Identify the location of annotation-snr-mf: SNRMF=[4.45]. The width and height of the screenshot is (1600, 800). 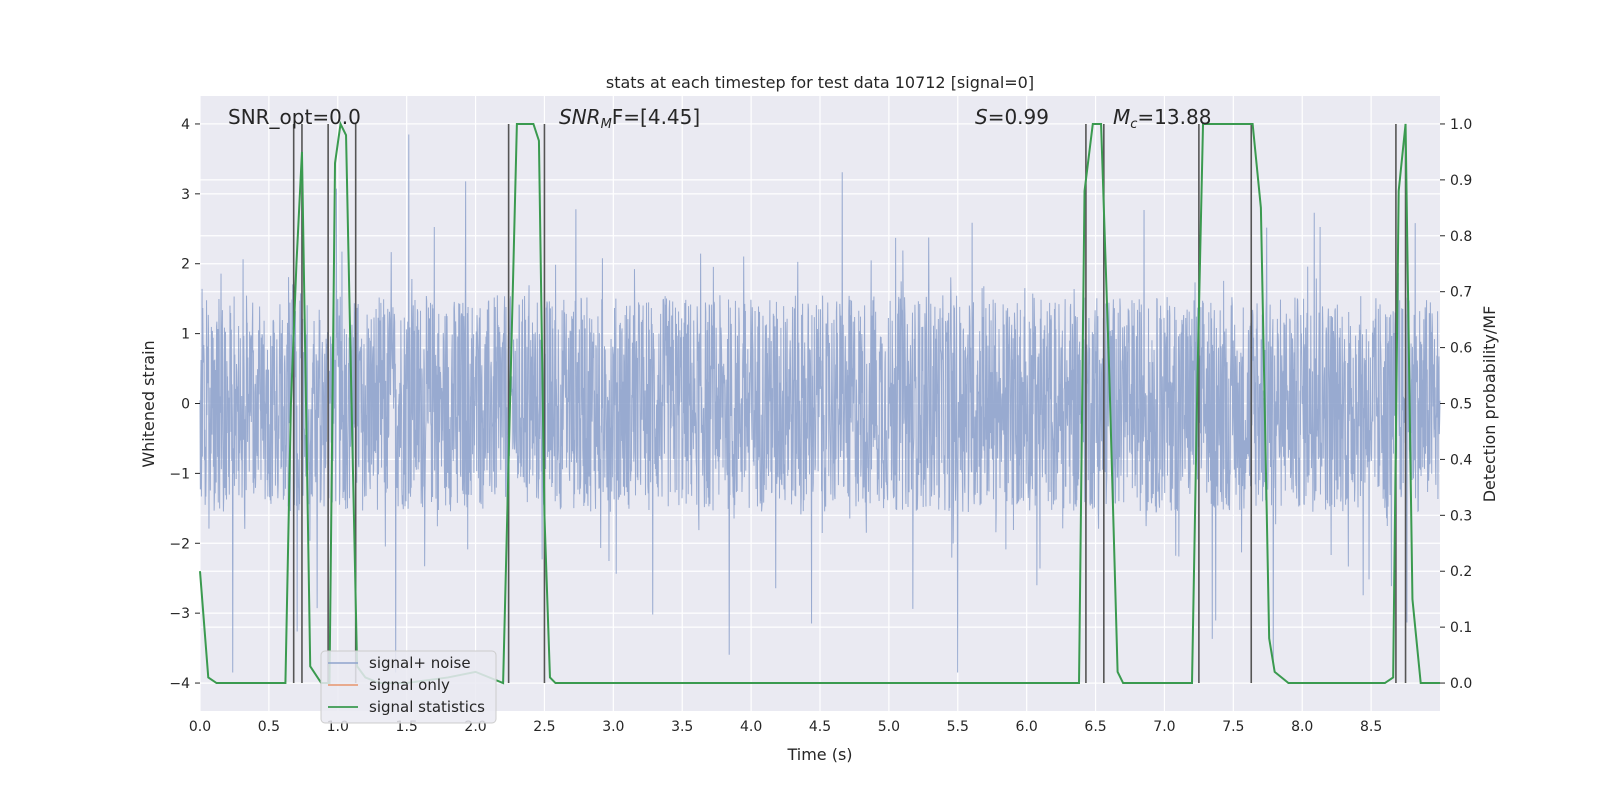
(629, 118).